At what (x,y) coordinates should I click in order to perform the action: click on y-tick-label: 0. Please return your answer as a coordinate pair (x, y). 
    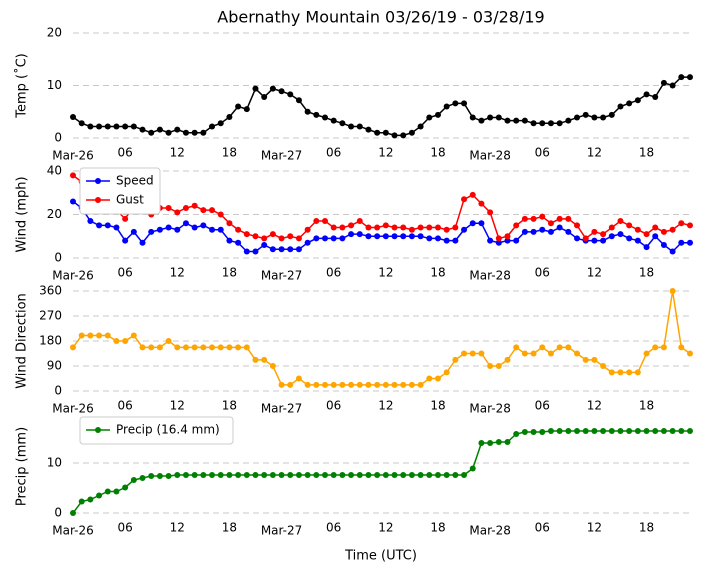
    Looking at the image, I should click on (58, 138).